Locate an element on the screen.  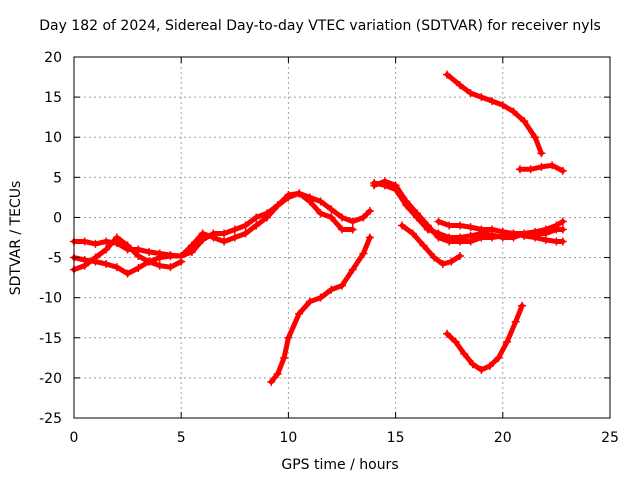
x-tick-label: 15 is located at coordinates (396, 438).